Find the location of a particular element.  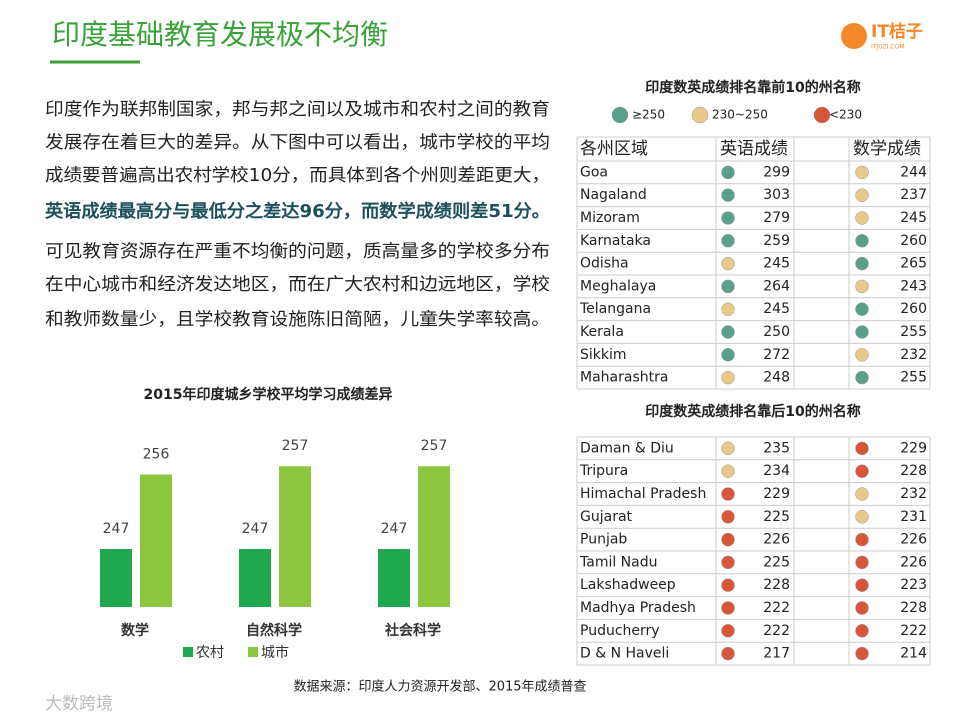

paragraph-line: 发展存在着巨大的差异。从下图中可以看出，城市学校的平均 is located at coordinates (297, 143).